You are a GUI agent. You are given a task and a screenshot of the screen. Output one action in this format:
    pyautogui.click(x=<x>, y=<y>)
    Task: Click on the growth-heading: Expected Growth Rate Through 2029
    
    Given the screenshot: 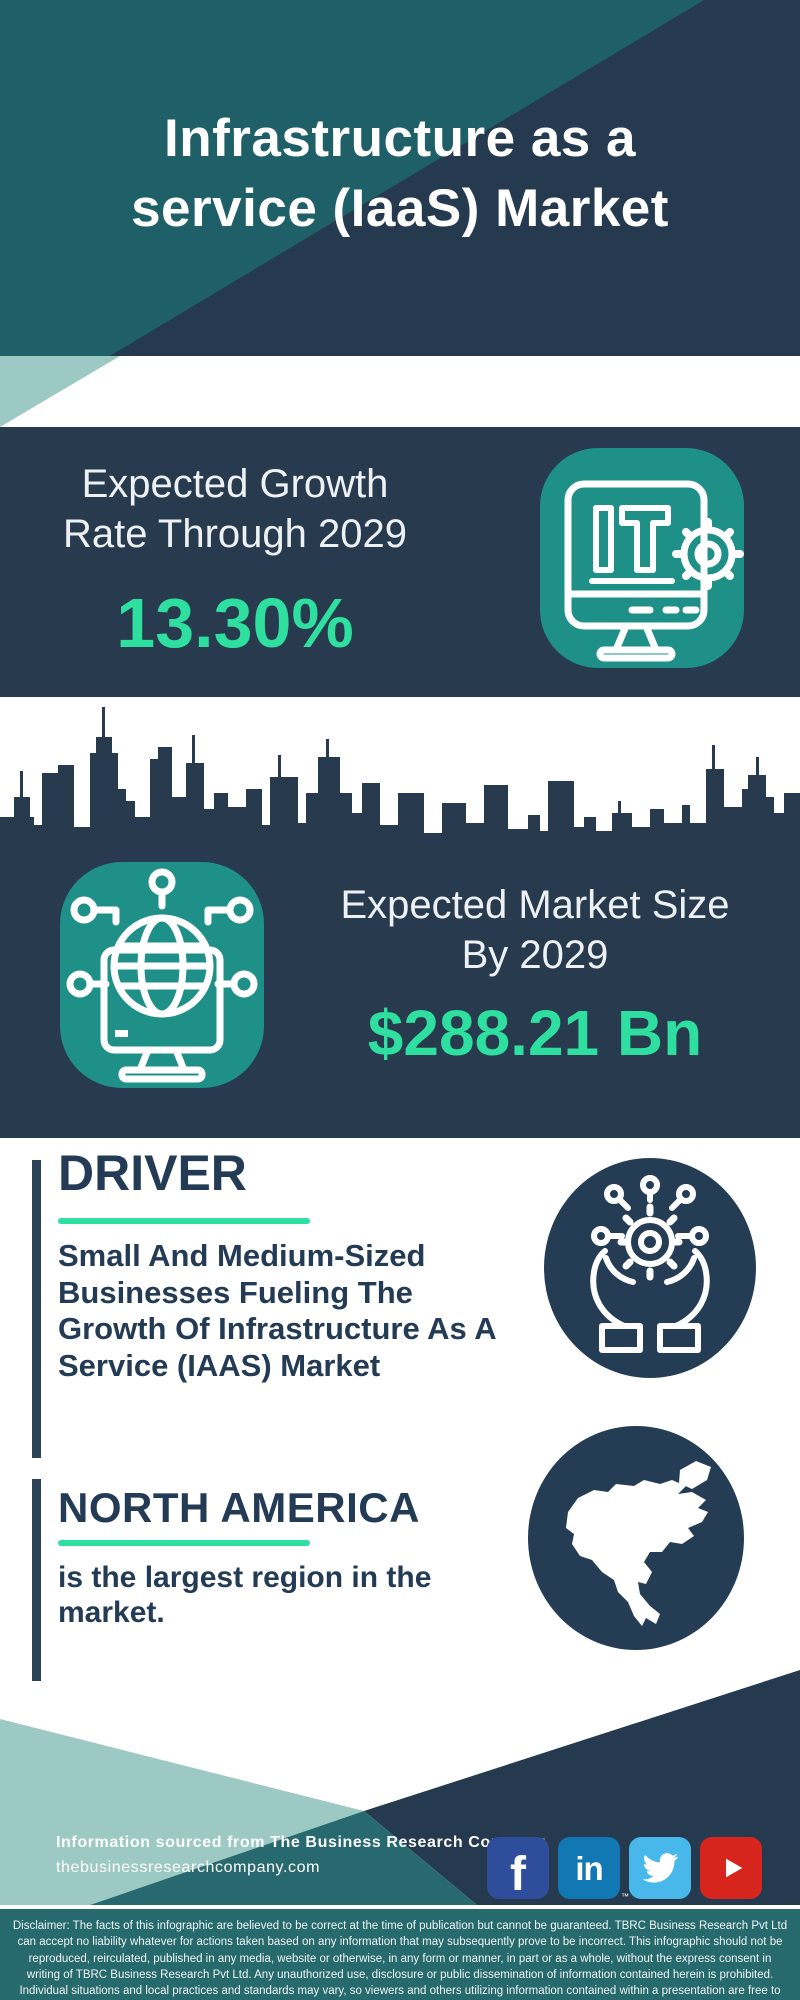 What is the action you would take?
    pyautogui.click(x=235, y=509)
    